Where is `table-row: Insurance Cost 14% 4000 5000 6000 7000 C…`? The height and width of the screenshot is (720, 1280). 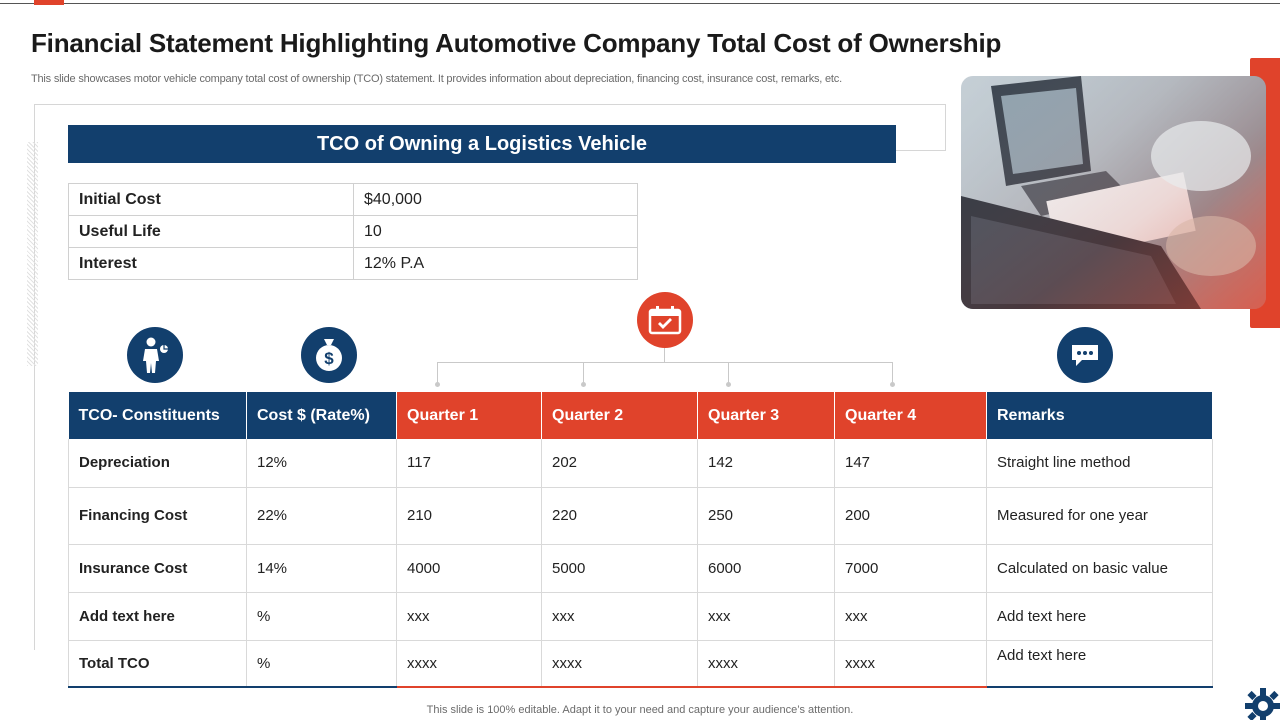
table-row: Insurance Cost 14% 4000 5000 6000 7000 C… is located at coordinates (640, 568).